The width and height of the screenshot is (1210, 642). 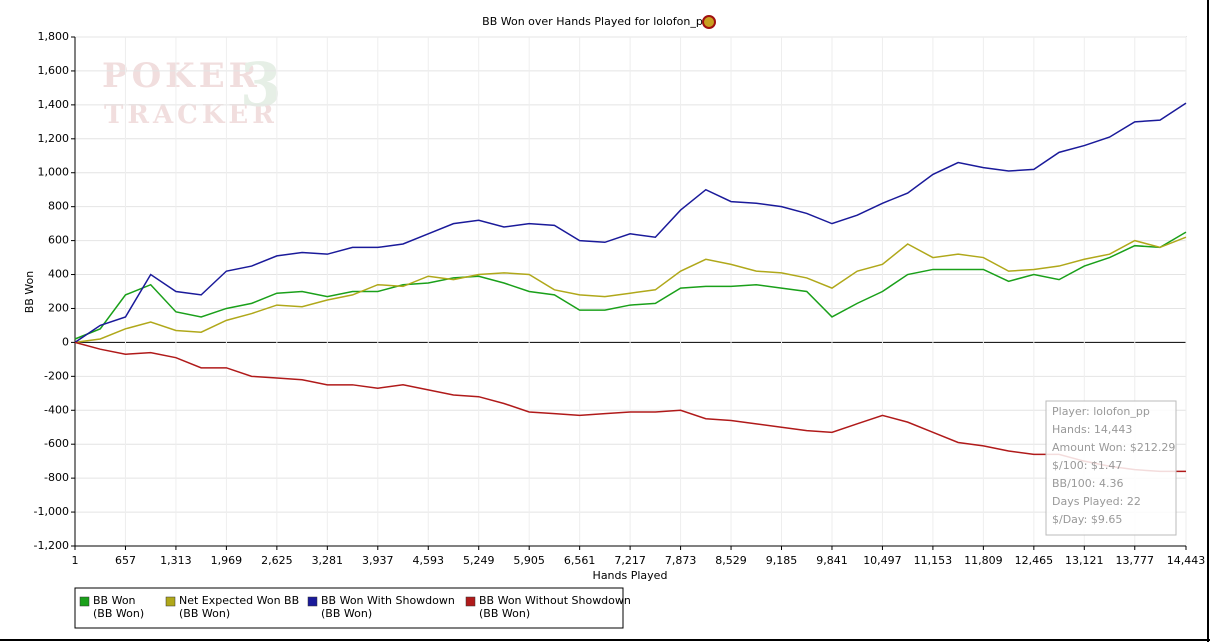 I want to click on tooltip-line: Amount Won: $212.29, so click(x=1113, y=447).